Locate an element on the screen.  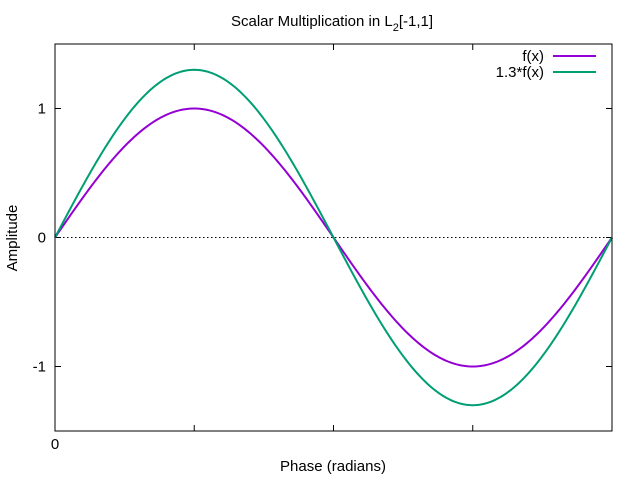
y-axis-label: Amplitude is located at coordinates (12, 238).